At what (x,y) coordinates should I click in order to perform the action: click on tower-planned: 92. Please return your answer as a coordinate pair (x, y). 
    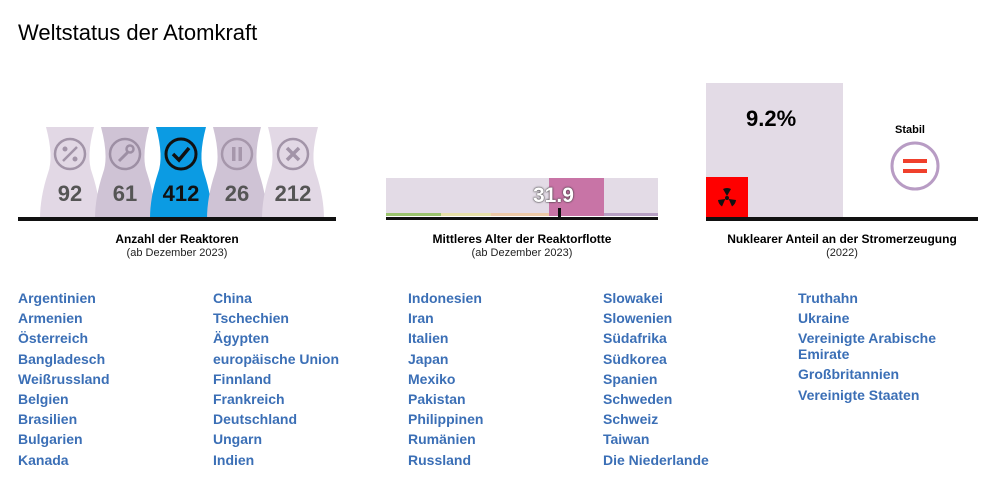
    Looking at the image, I should click on (70, 173).